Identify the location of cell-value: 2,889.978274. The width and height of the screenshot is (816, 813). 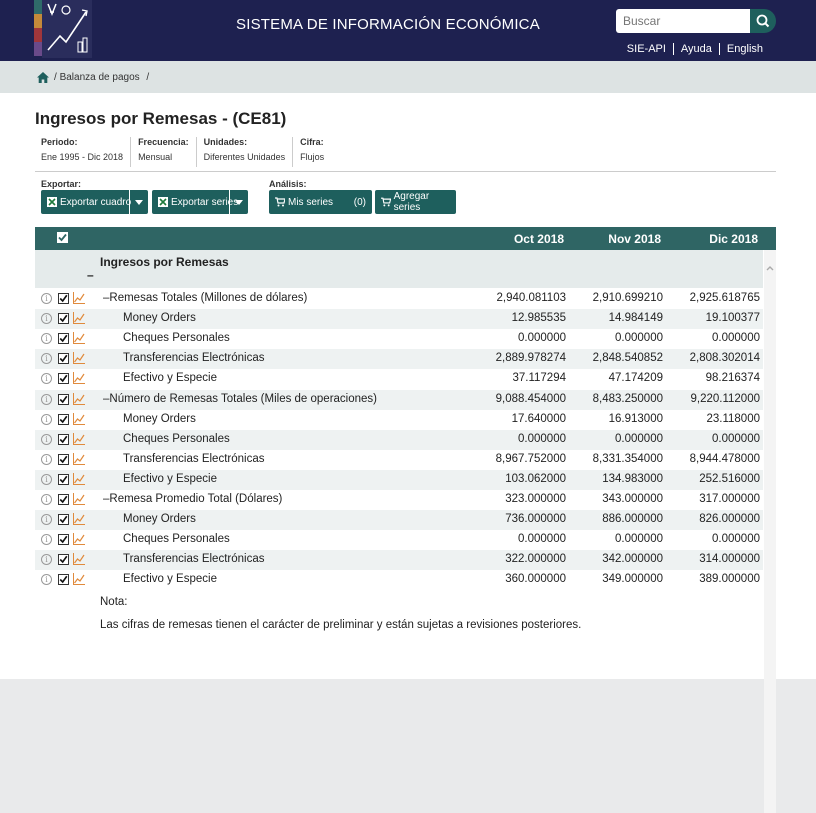
(530, 358).